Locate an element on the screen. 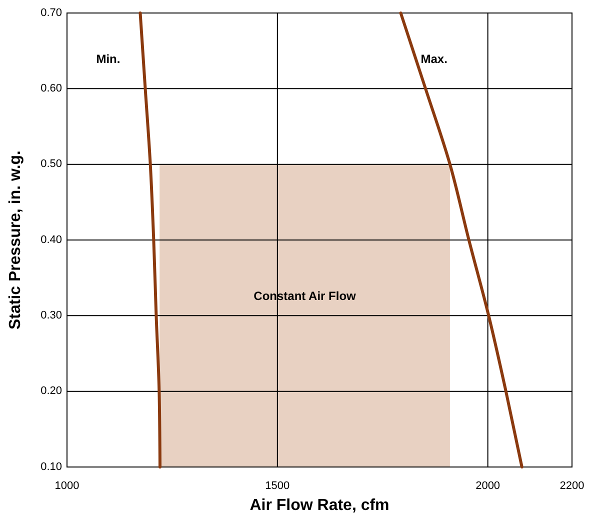  y-tick-label: 0.30 is located at coordinates (51, 316).